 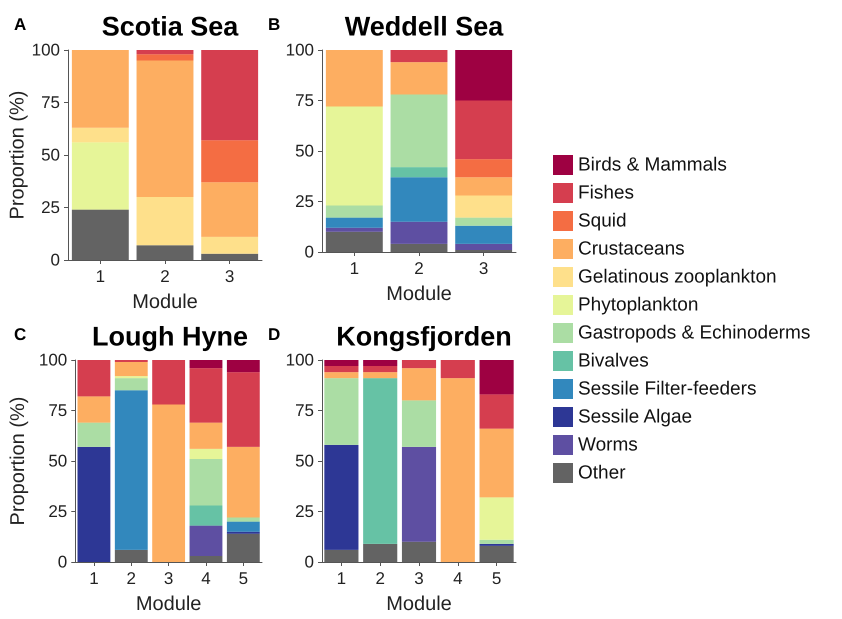 I want to click on text: C, so click(x=20, y=334).